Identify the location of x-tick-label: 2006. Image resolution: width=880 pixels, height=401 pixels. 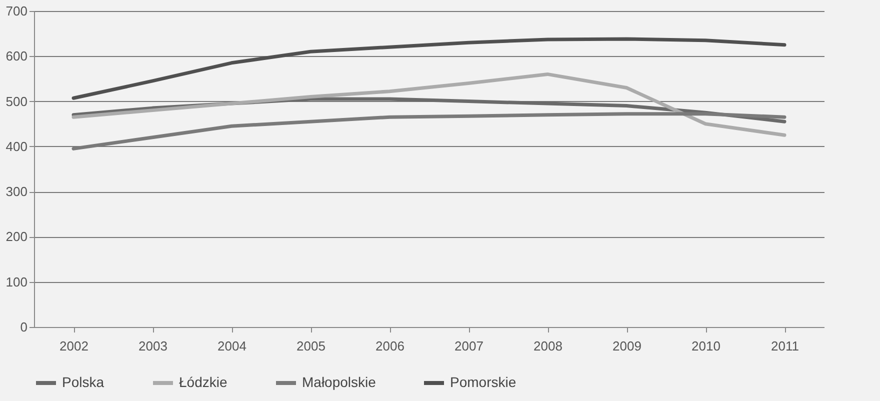
(390, 346).